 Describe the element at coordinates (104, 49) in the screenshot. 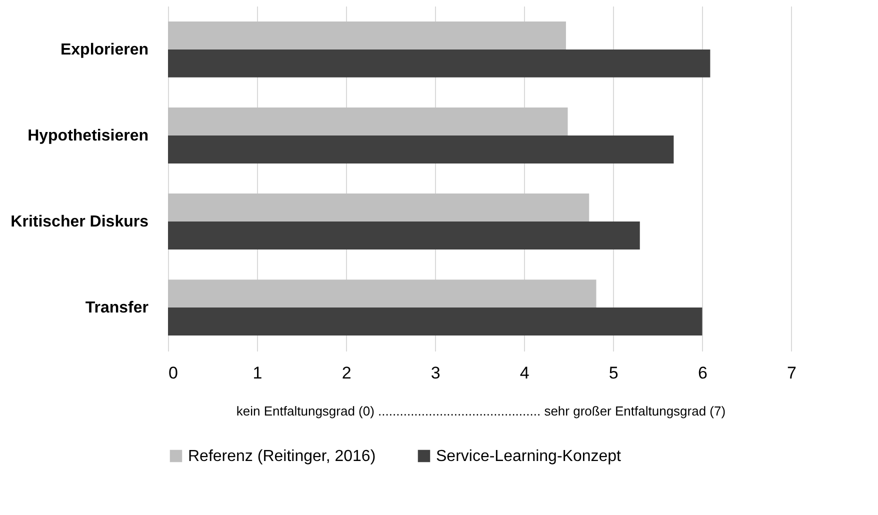

I see `y-tick-label: Explorieren` at that location.